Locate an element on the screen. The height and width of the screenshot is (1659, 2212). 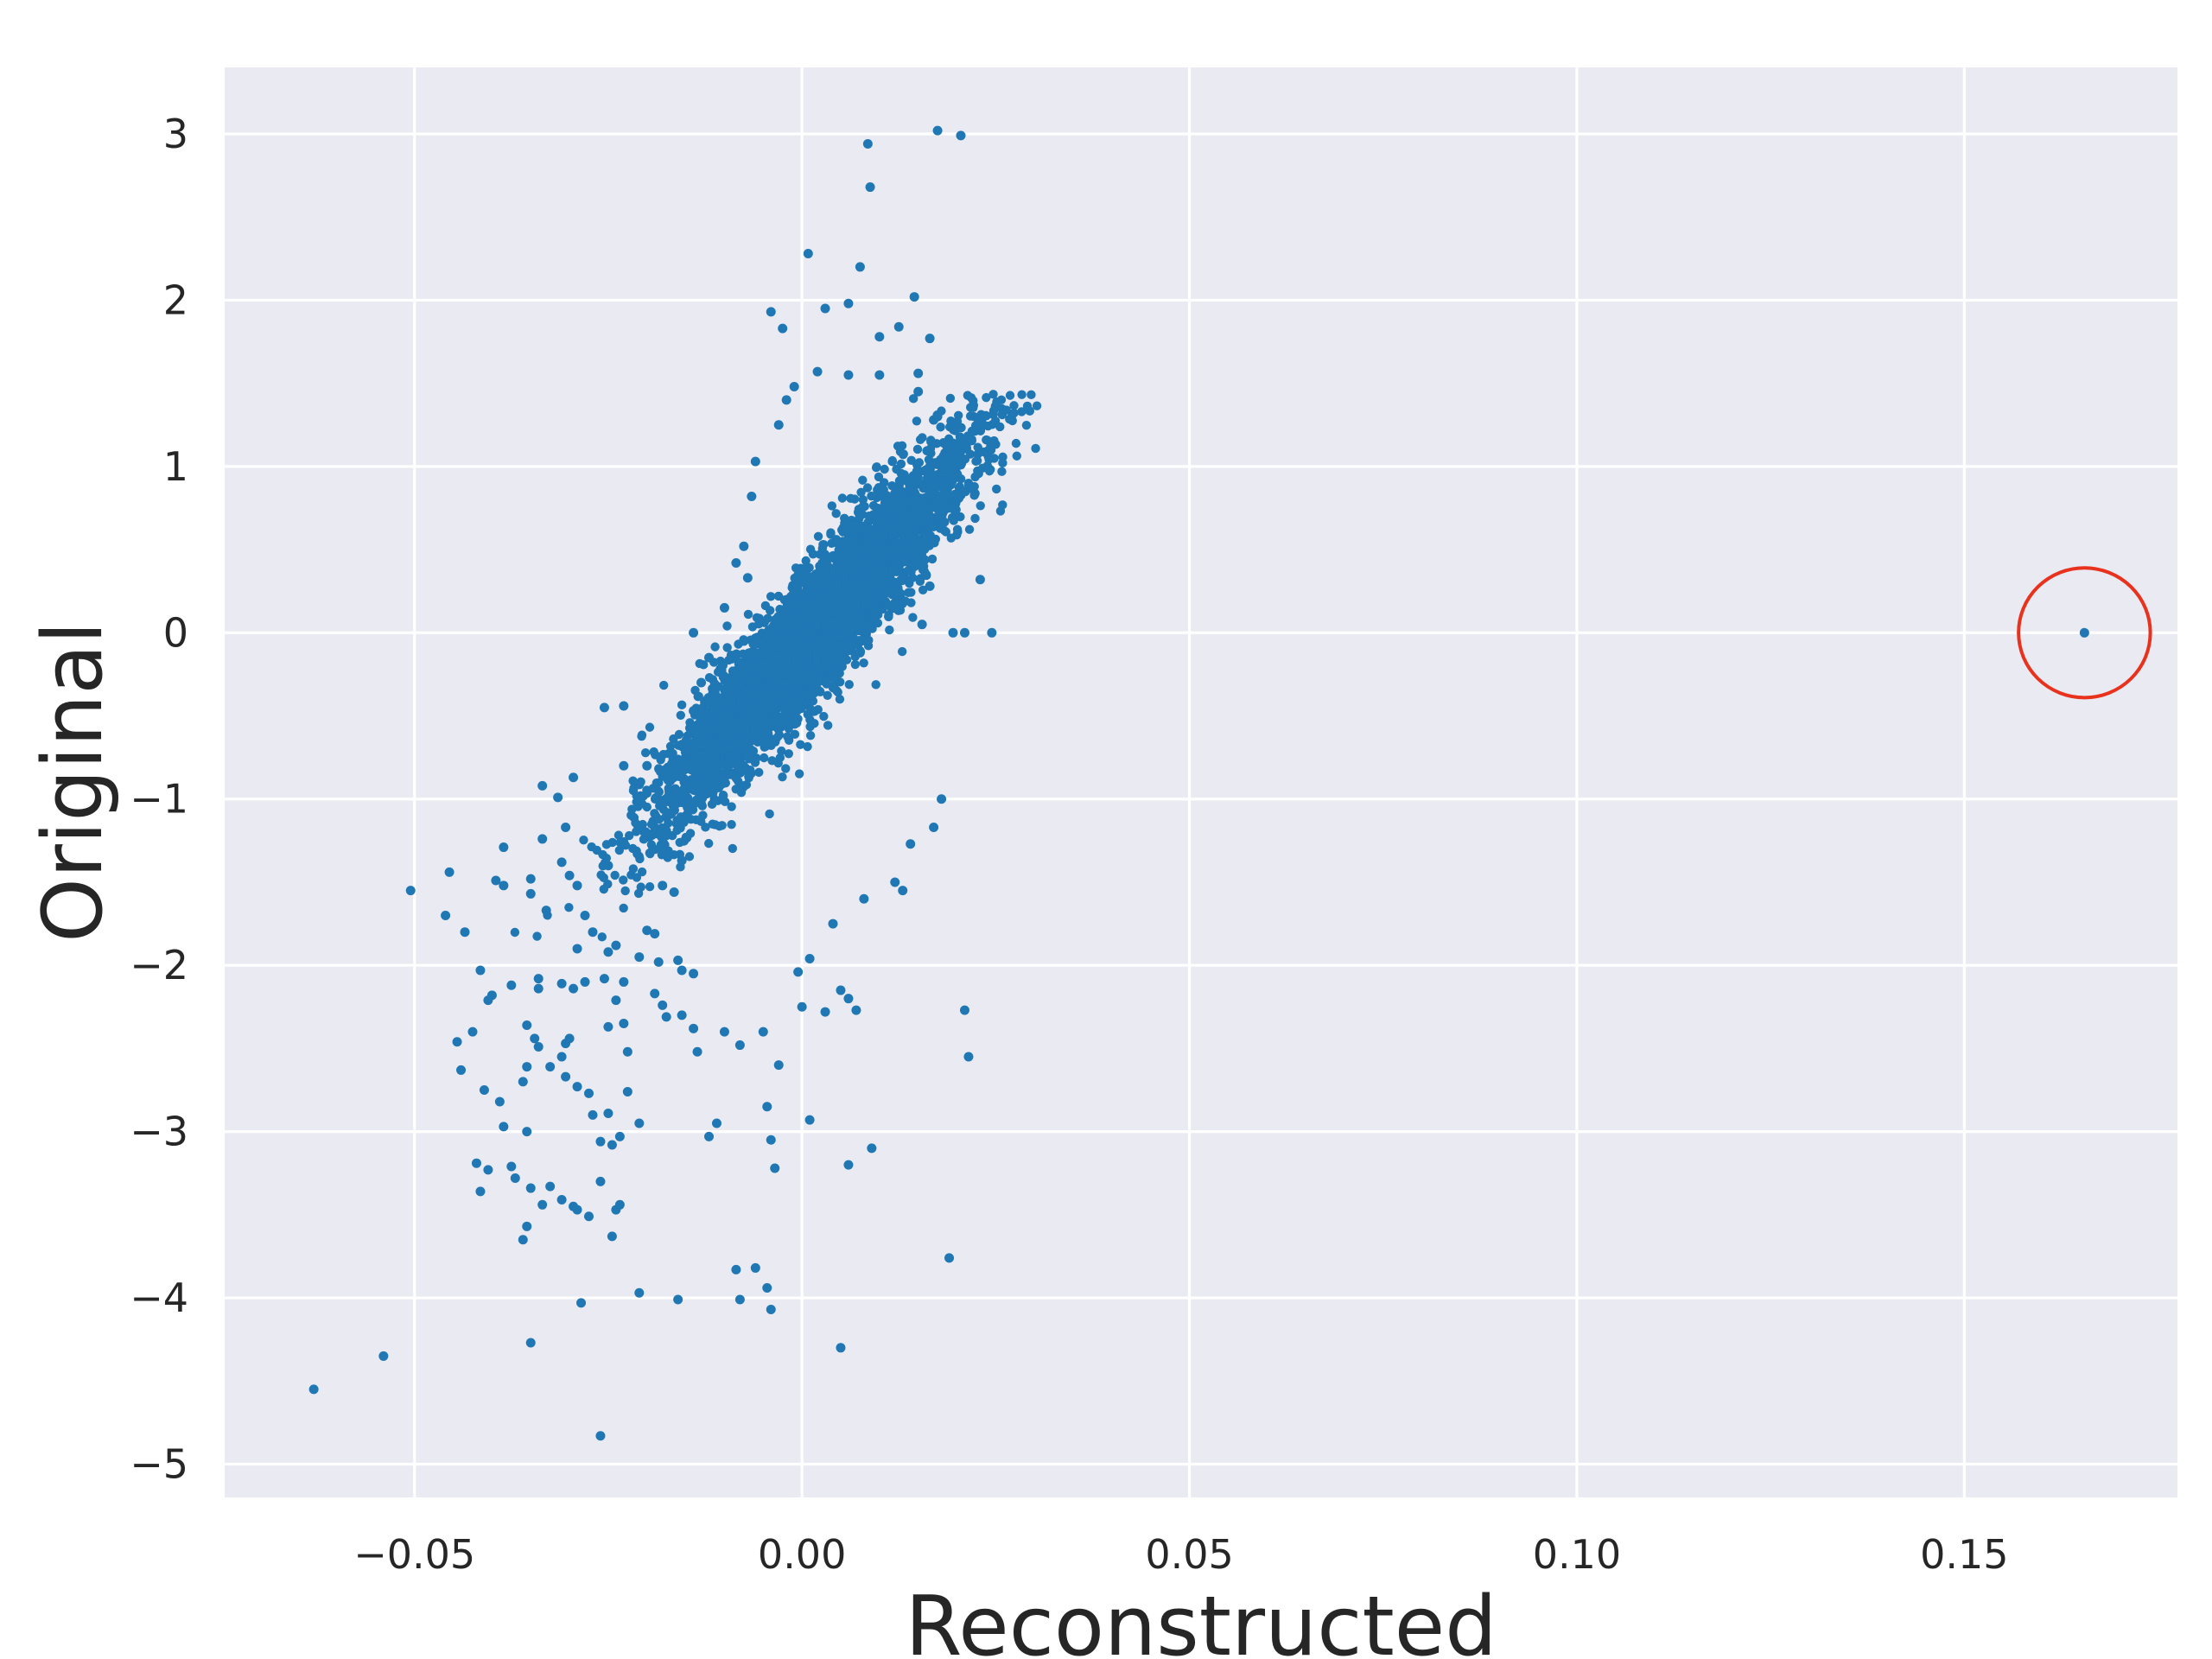
y-tick-label: 3 is located at coordinates (175, 134).